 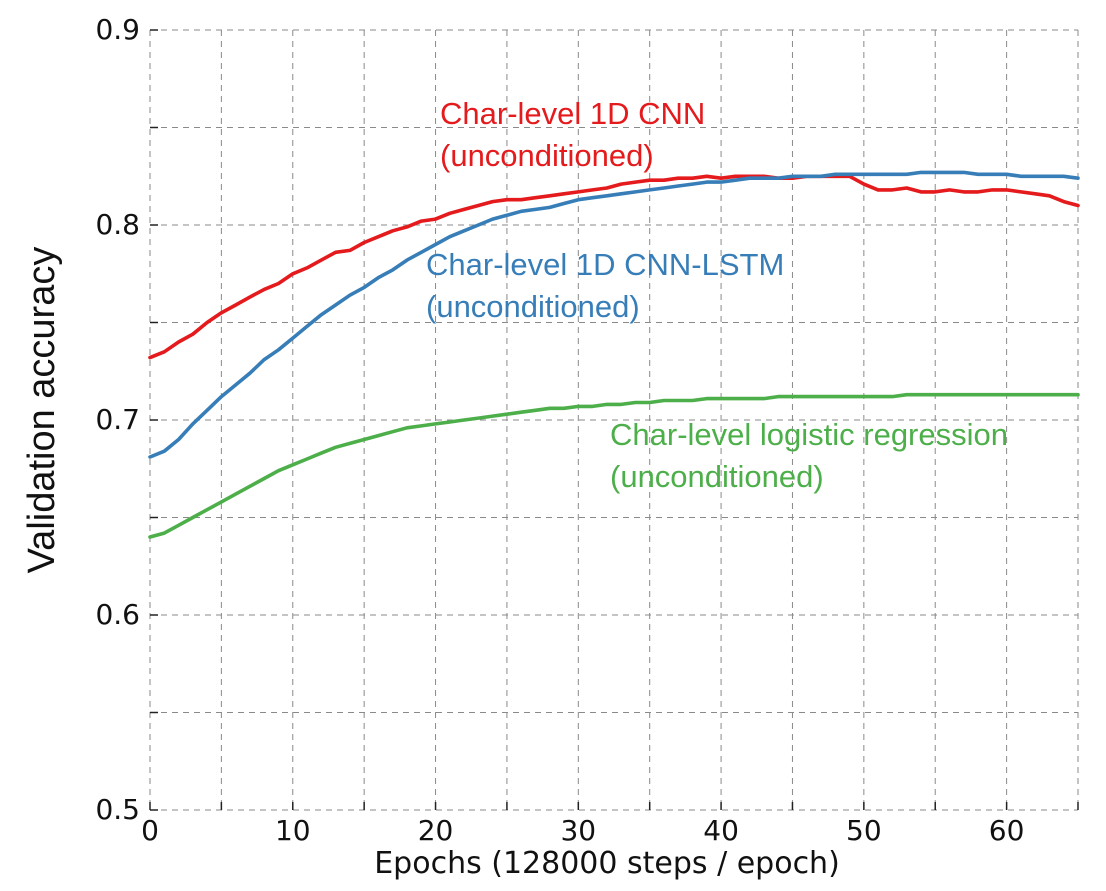 What do you see at coordinates (809, 434) in the screenshot?
I see `series-label-logreg-line1: Char-level logistic regression` at bounding box center [809, 434].